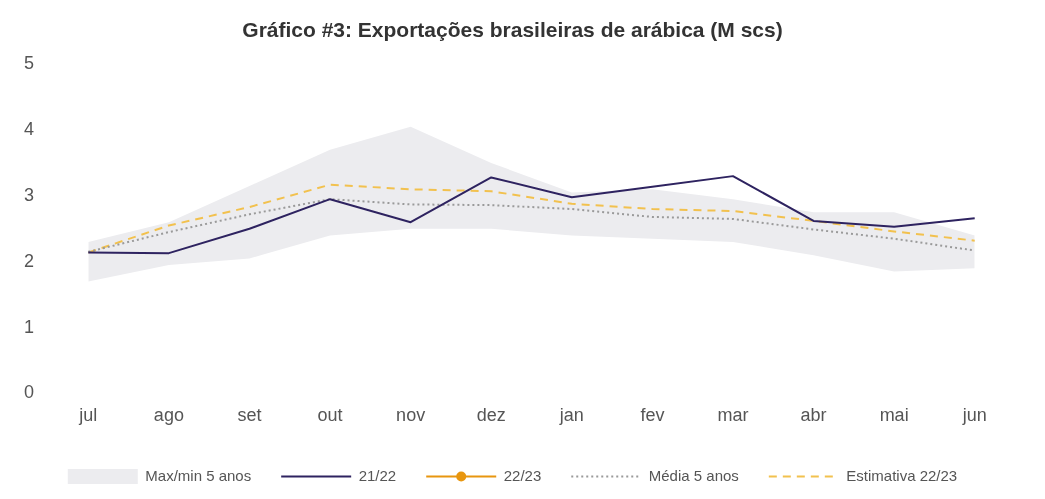 This screenshot has width=1045, height=499. Describe the element at coordinates (330, 415) in the screenshot. I see `x-tick-label: out` at that location.